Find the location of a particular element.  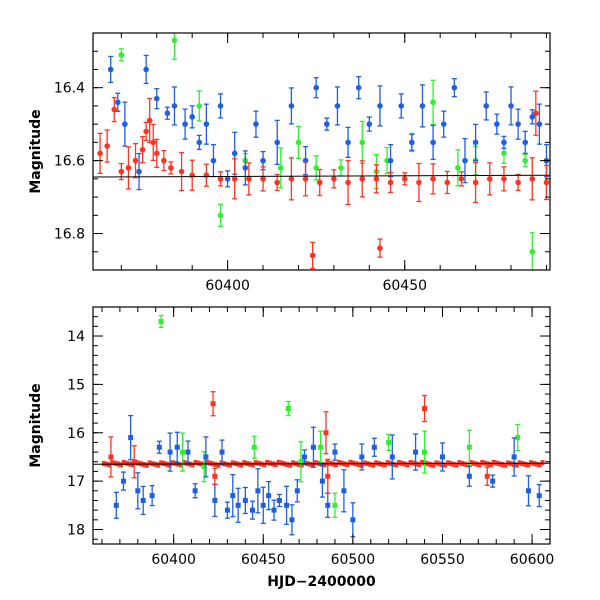

y-tick-label: 16.8 is located at coordinates (69, 235).